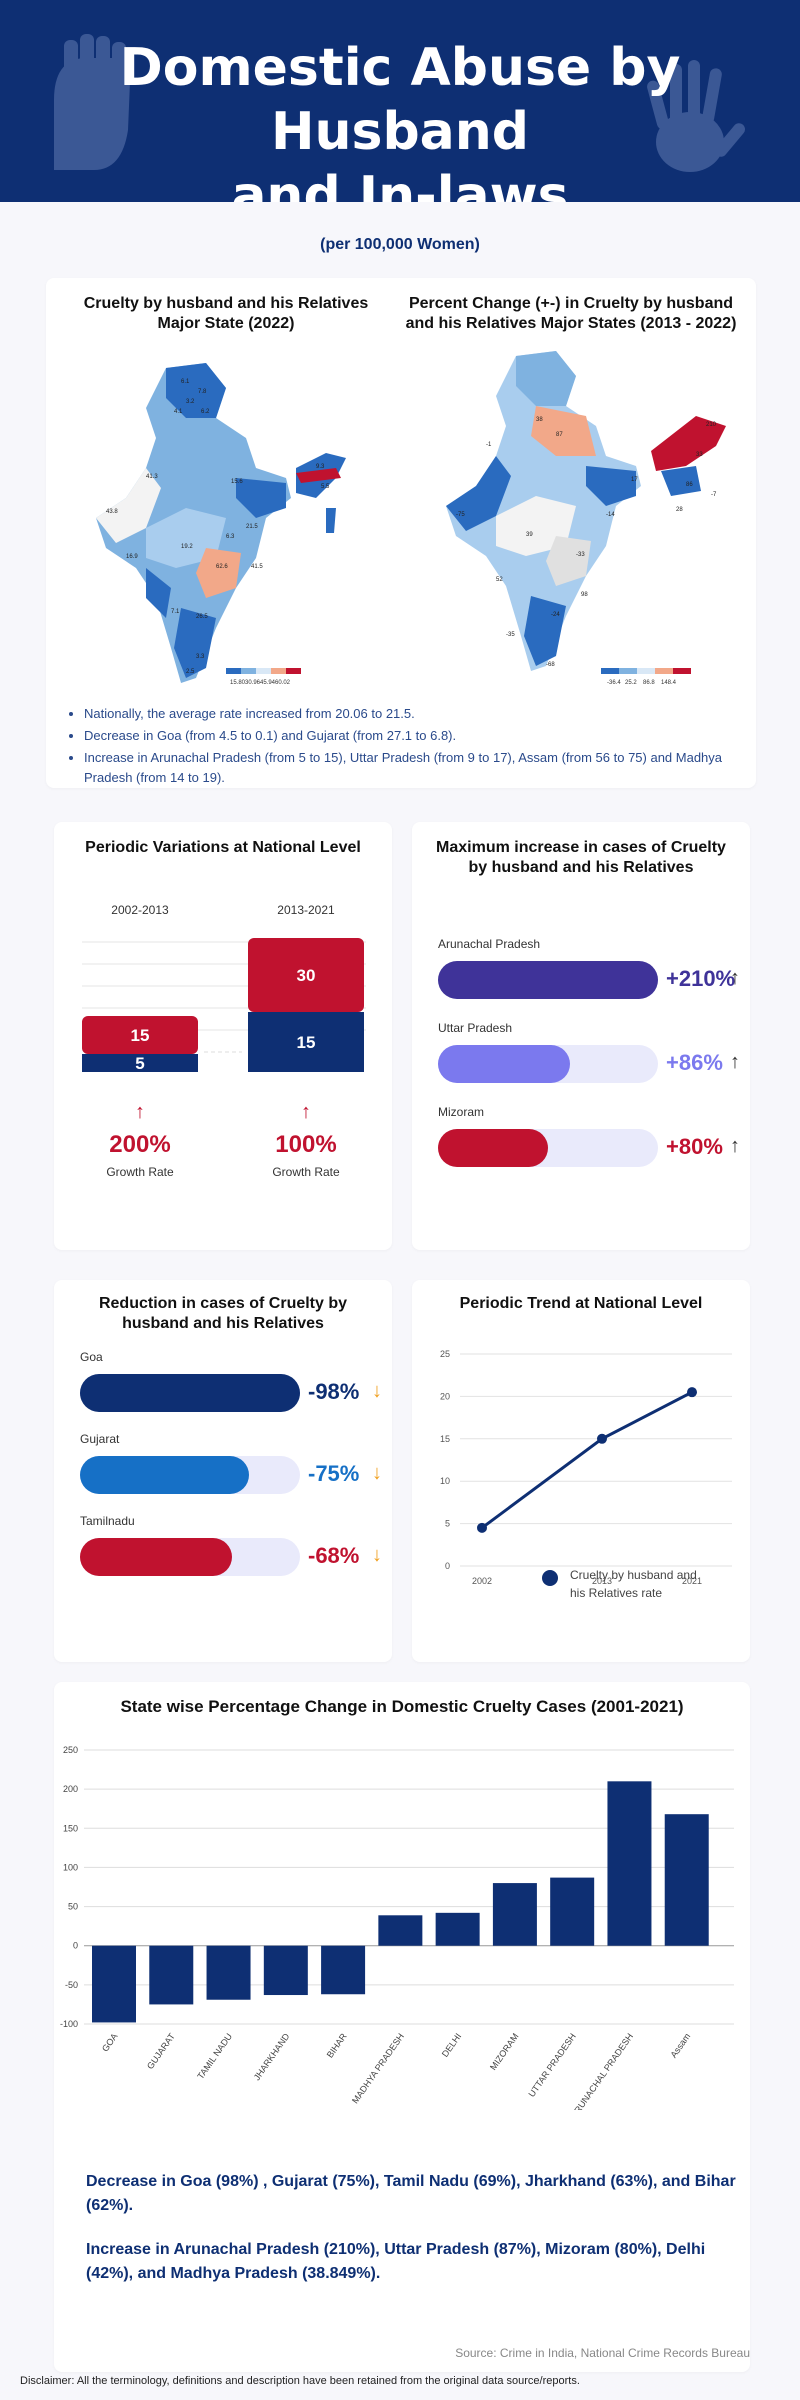 The image size is (800, 2400). I want to click on map-value-label: 86, so click(689, 485).